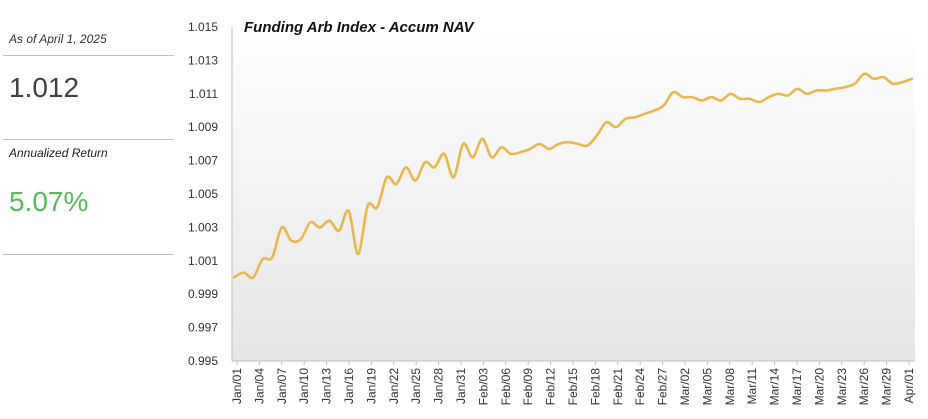 The image size is (928, 419). Describe the element at coordinates (595, 387) in the screenshot. I see `x-tick-label: Feb/18` at that location.